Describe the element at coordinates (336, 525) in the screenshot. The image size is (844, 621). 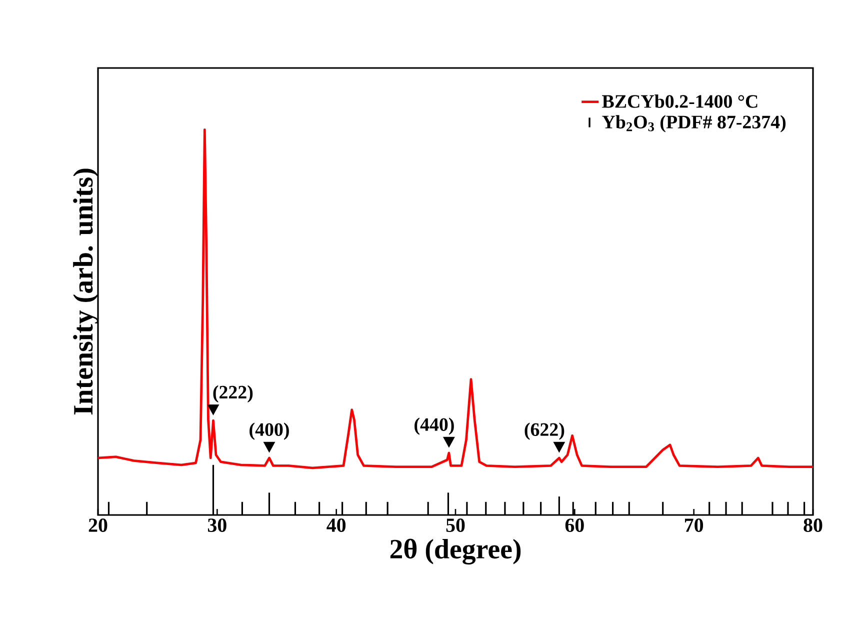
I see `x-tick-label: 40` at that location.